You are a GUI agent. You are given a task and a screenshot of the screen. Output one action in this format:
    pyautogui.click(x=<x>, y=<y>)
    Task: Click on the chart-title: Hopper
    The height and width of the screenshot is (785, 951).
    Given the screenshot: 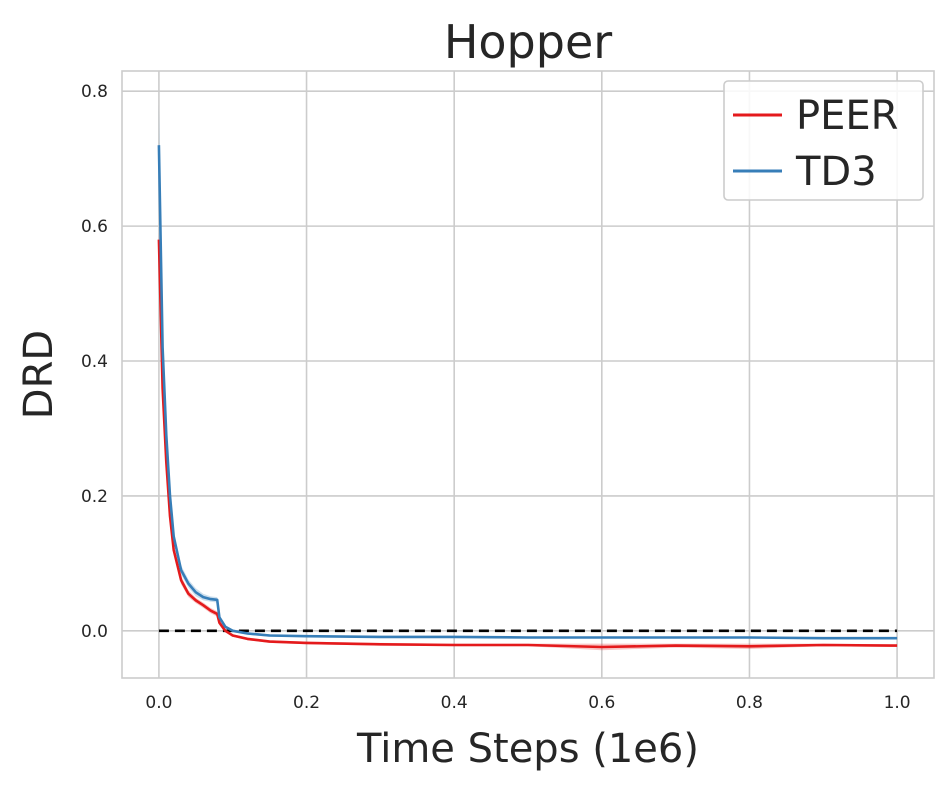 What is the action you would take?
    pyautogui.click(x=528, y=42)
    